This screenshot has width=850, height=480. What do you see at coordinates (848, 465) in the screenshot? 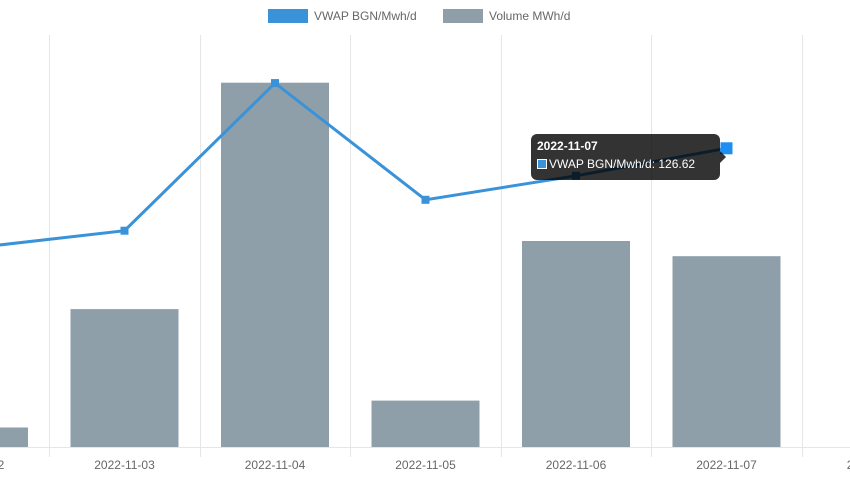
I see `x-tick-label: 2022-11-08` at bounding box center [848, 465].